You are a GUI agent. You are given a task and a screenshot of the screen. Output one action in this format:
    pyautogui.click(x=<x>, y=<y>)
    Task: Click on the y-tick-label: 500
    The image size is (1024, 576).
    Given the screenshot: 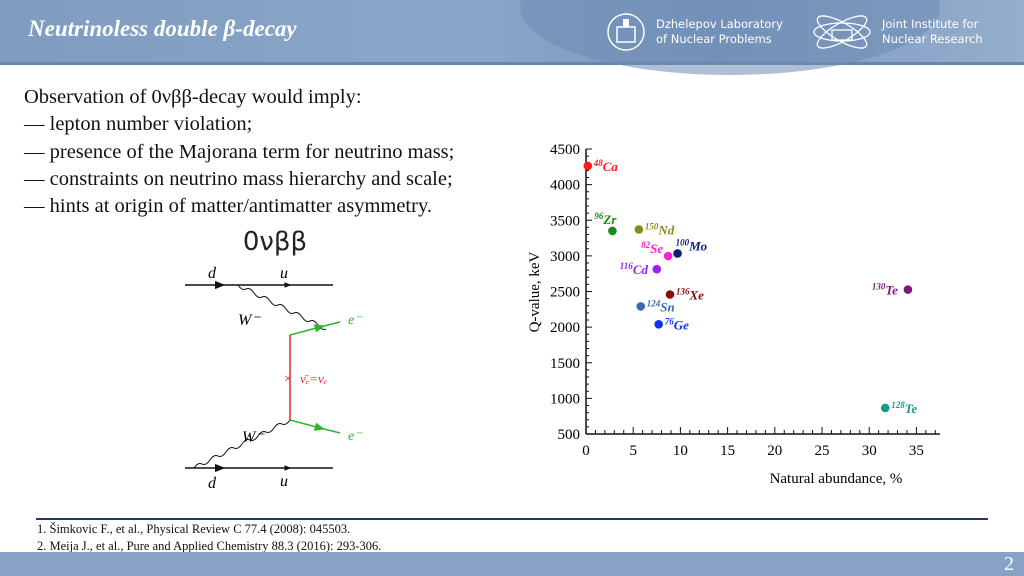 What is the action you would take?
    pyautogui.click(x=569, y=435)
    